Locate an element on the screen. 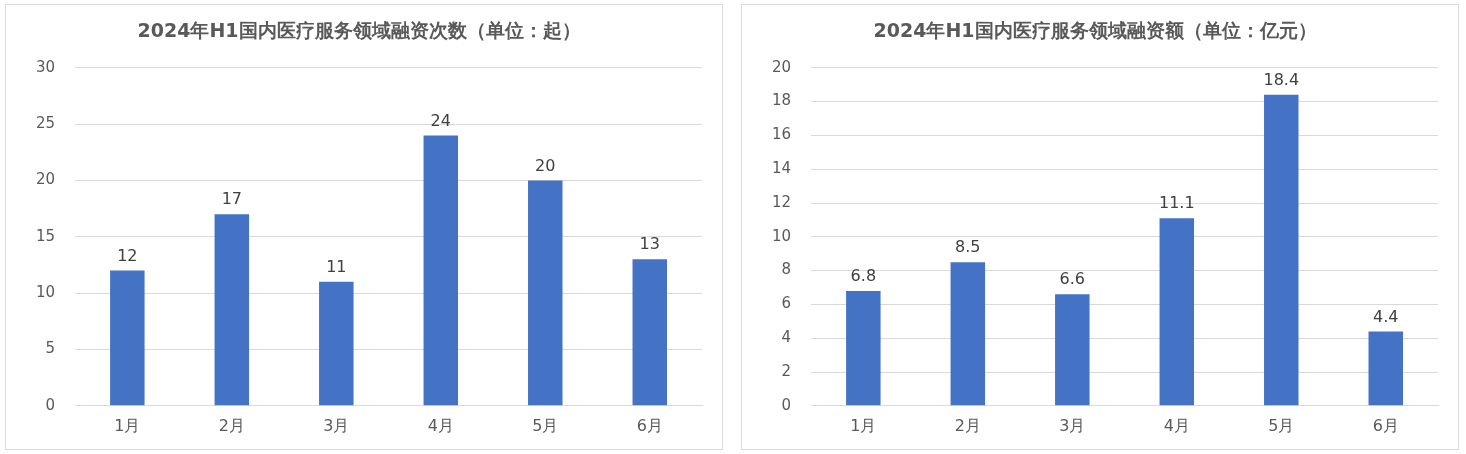 The image size is (1466, 454). y-tick-label: 18 is located at coordinates (781, 100).